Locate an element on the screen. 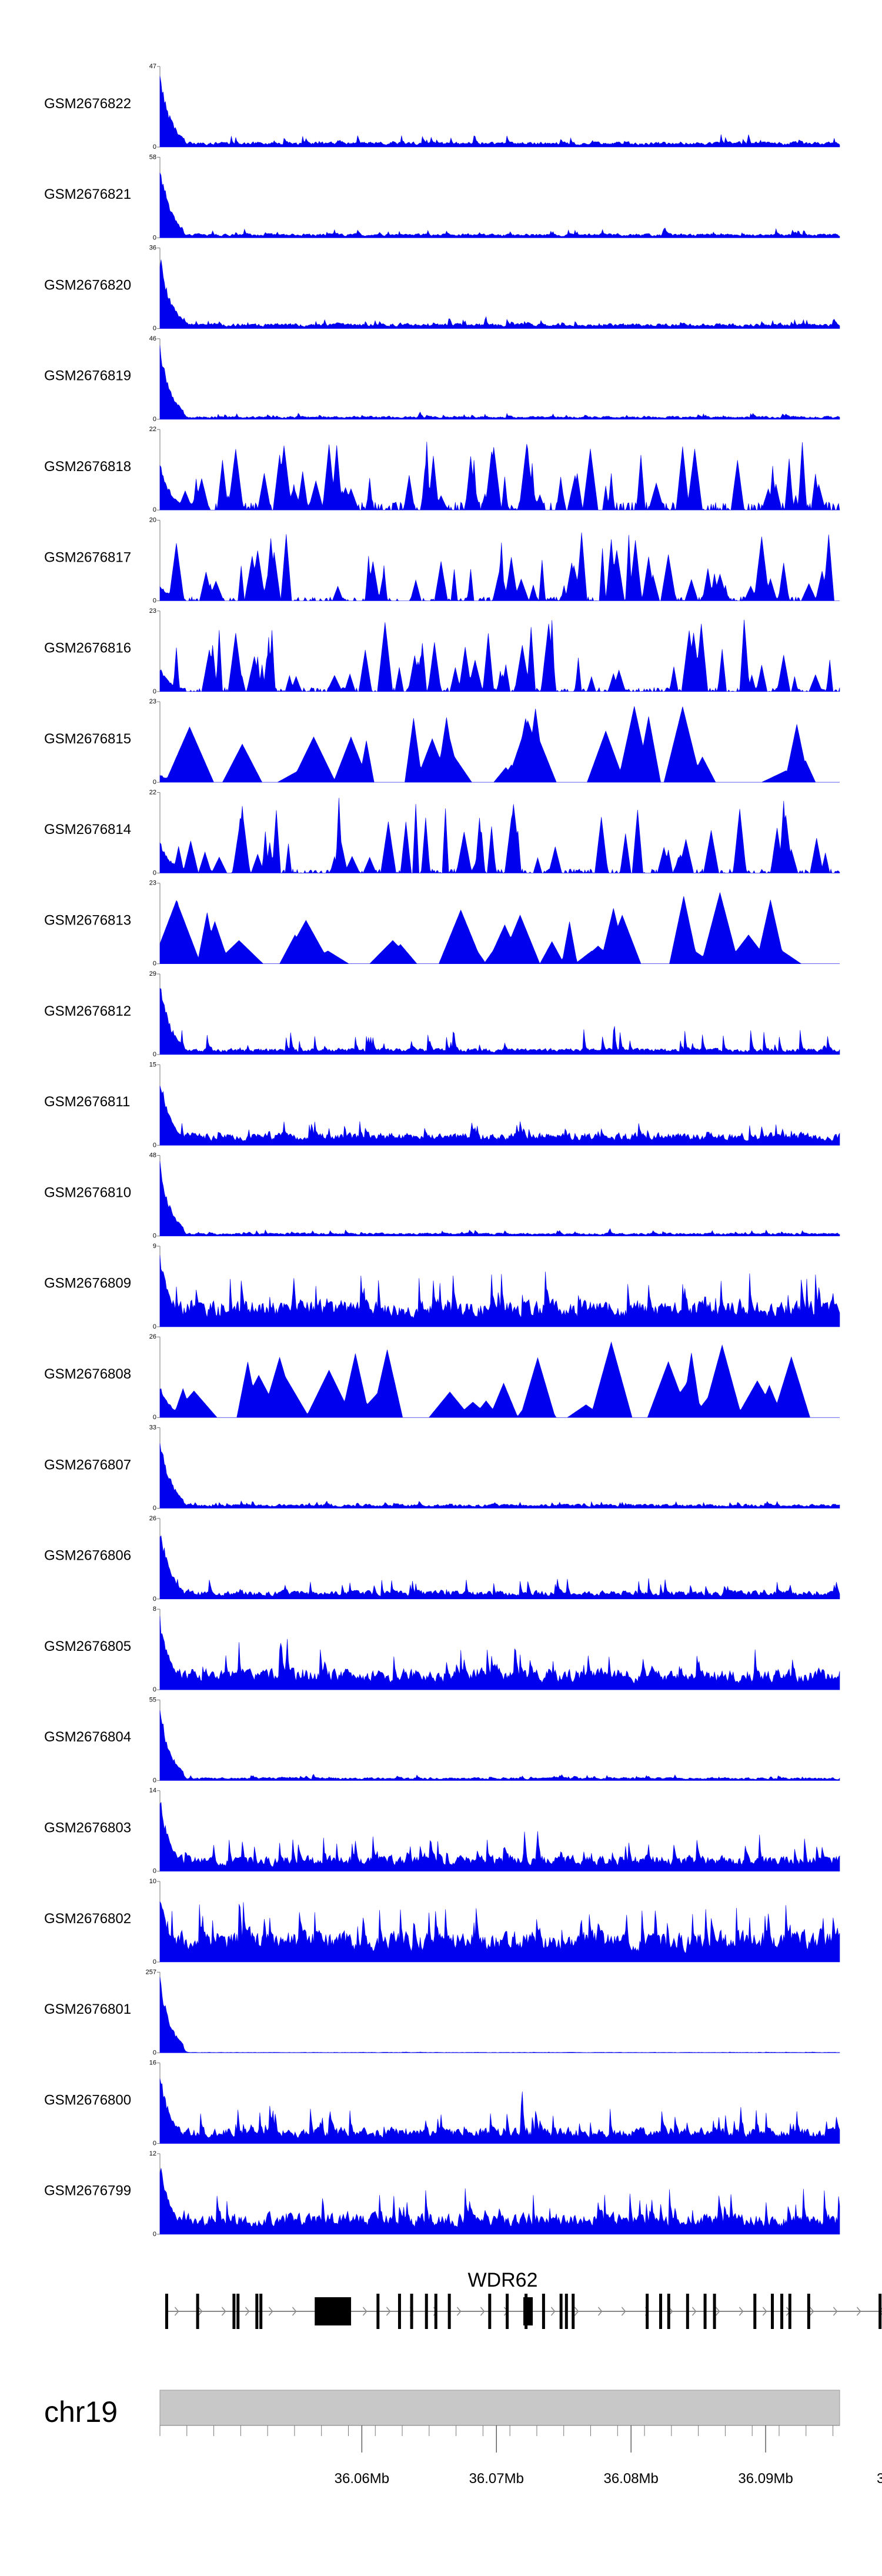 This screenshot has height=2576, width=882. track-GSM2676800: GSM2676800 16 0 is located at coordinates (442, 2103).